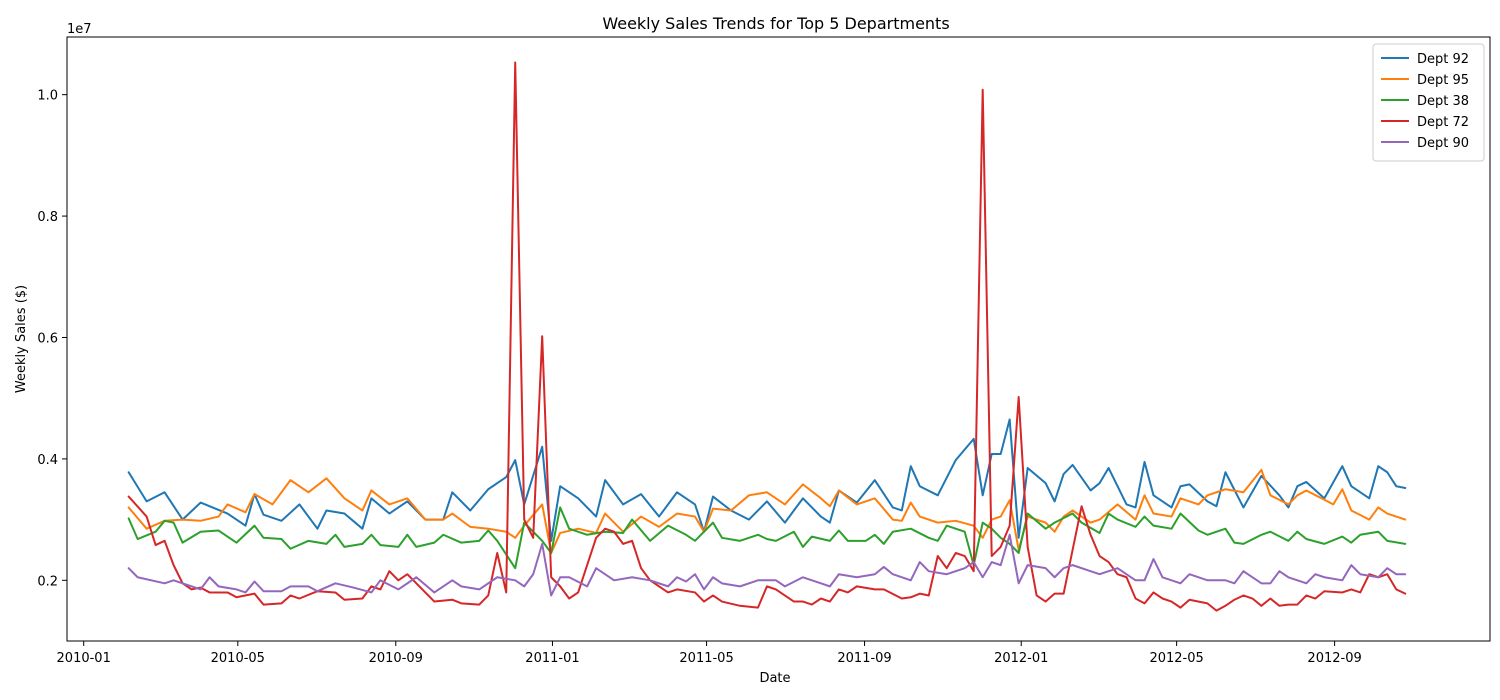 This screenshot has width=1500, height=700. What do you see at coordinates (1443, 101) in the screenshot?
I see `legend-label: Dept 38` at bounding box center [1443, 101].